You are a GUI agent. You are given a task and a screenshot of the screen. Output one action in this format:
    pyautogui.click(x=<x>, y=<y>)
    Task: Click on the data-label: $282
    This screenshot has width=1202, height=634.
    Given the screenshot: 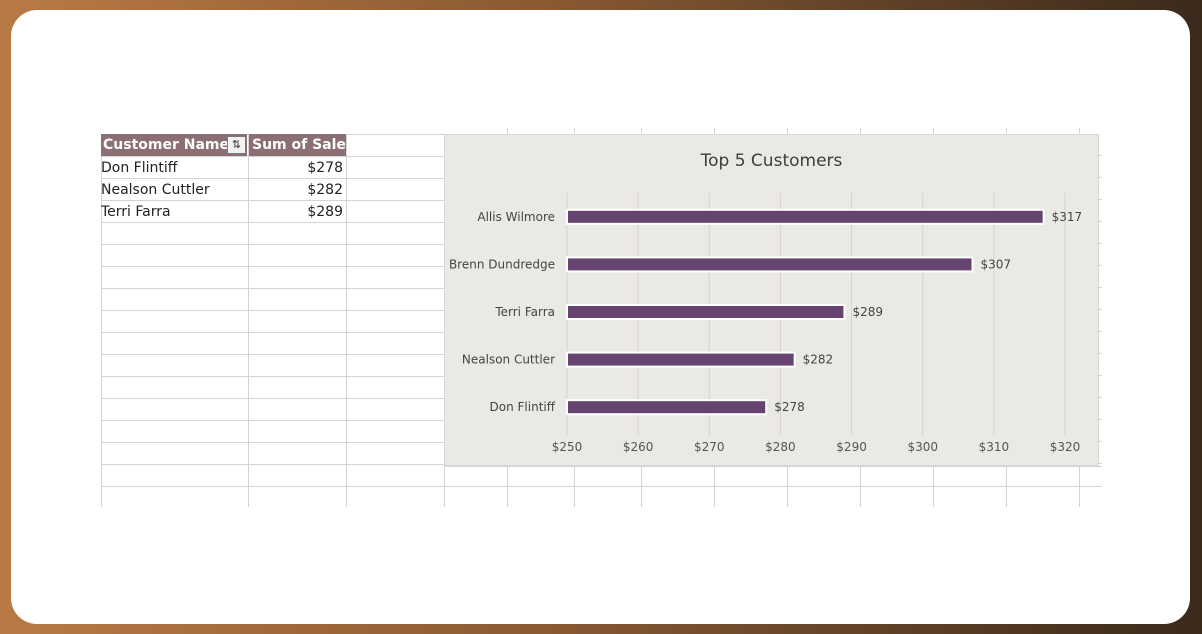 What is the action you would take?
    pyautogui.click(x=818, y=360)
    